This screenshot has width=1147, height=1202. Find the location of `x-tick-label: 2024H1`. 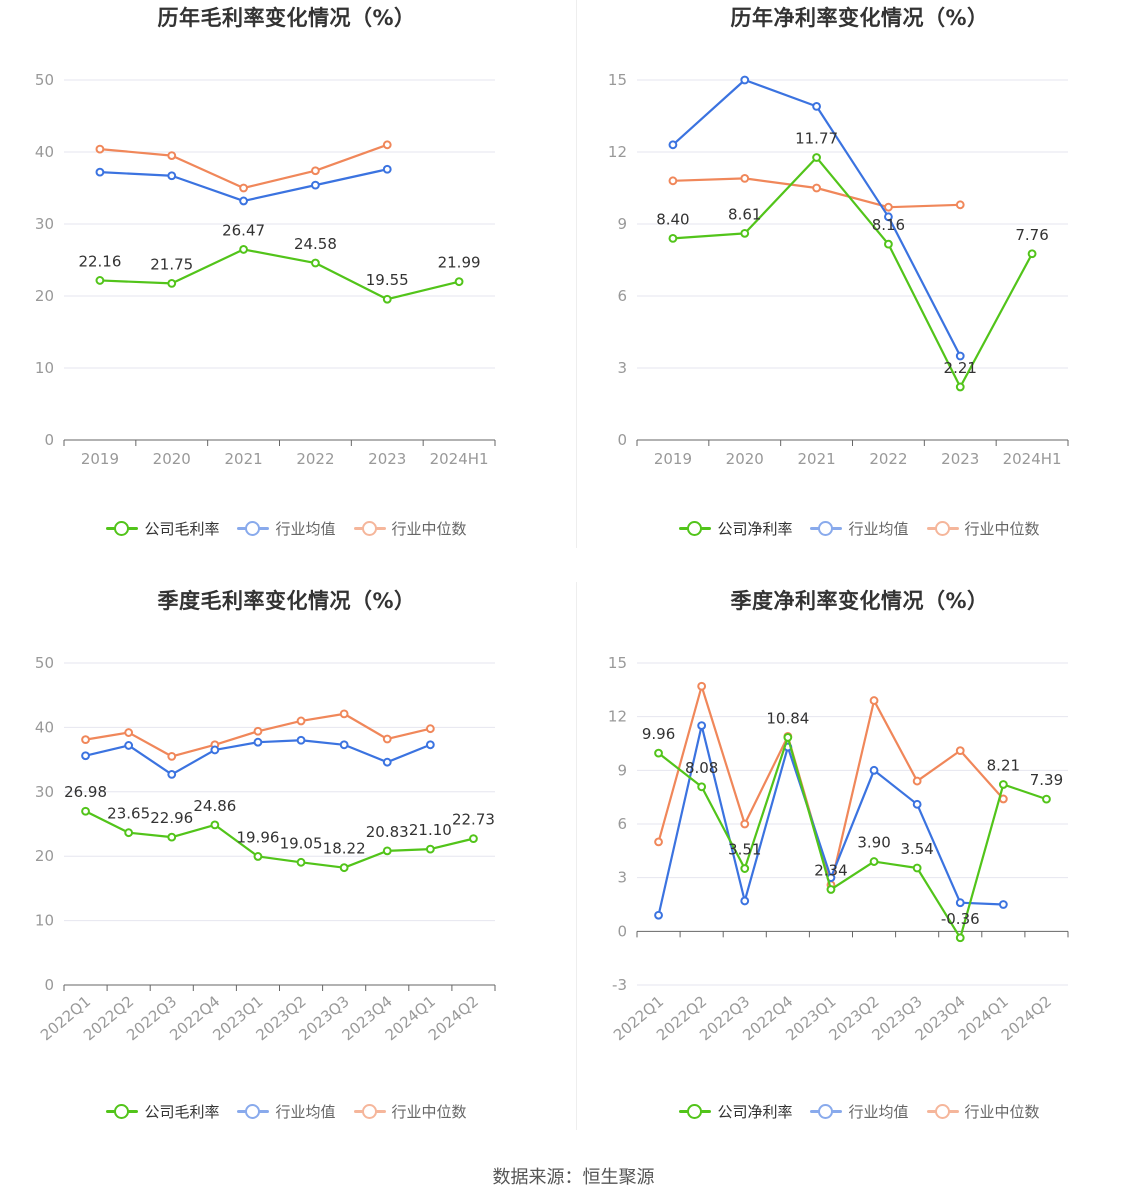

x-tick-label: 2024H1 is located at coordinates (1032, 459).